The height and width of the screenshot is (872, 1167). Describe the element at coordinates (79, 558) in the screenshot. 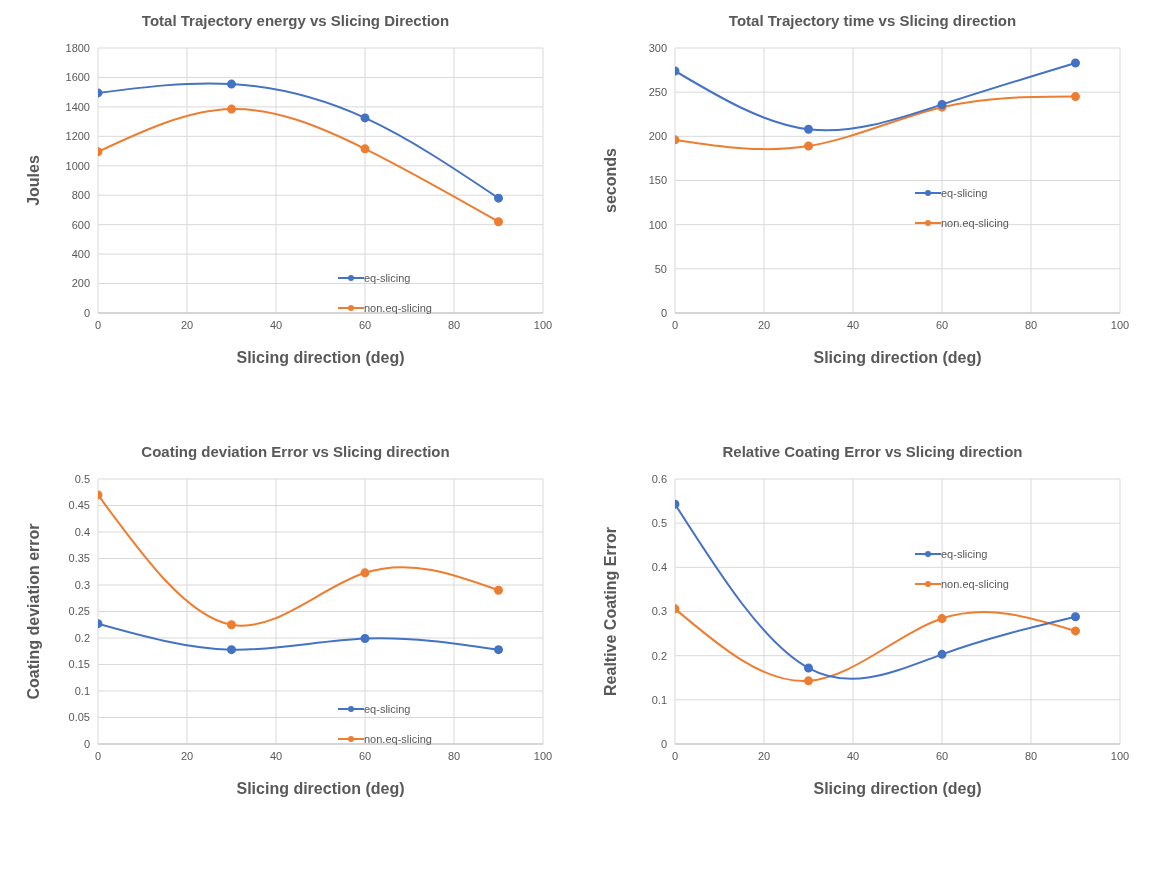

I see `y-tick-label: 0.35` at that location.